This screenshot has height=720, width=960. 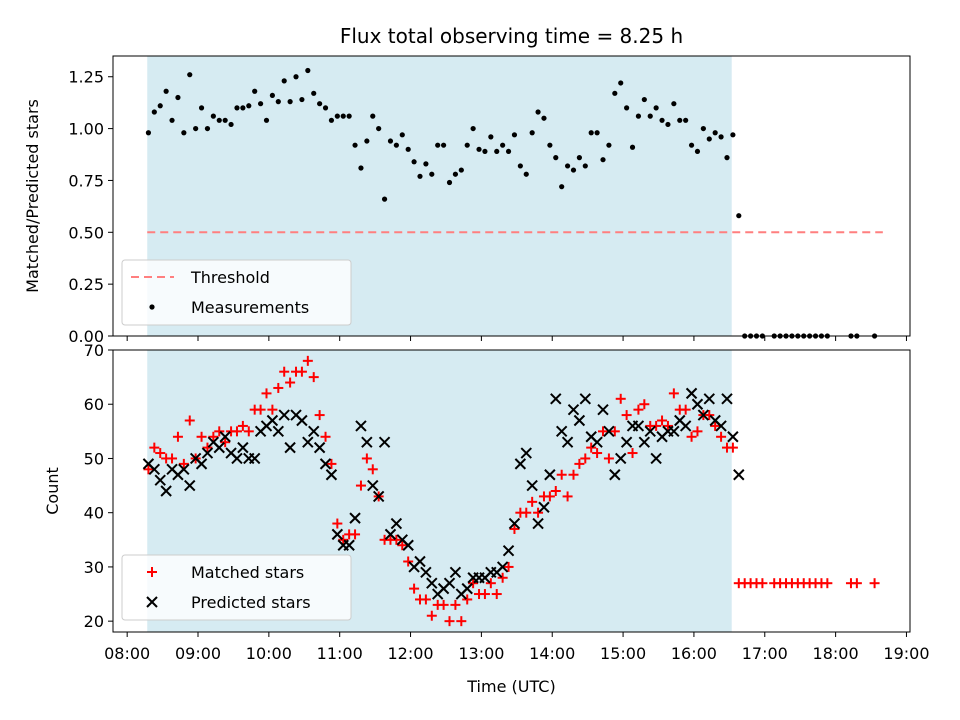 I want to click on count-y-tick-label: 50, so click(x=94, y=458).